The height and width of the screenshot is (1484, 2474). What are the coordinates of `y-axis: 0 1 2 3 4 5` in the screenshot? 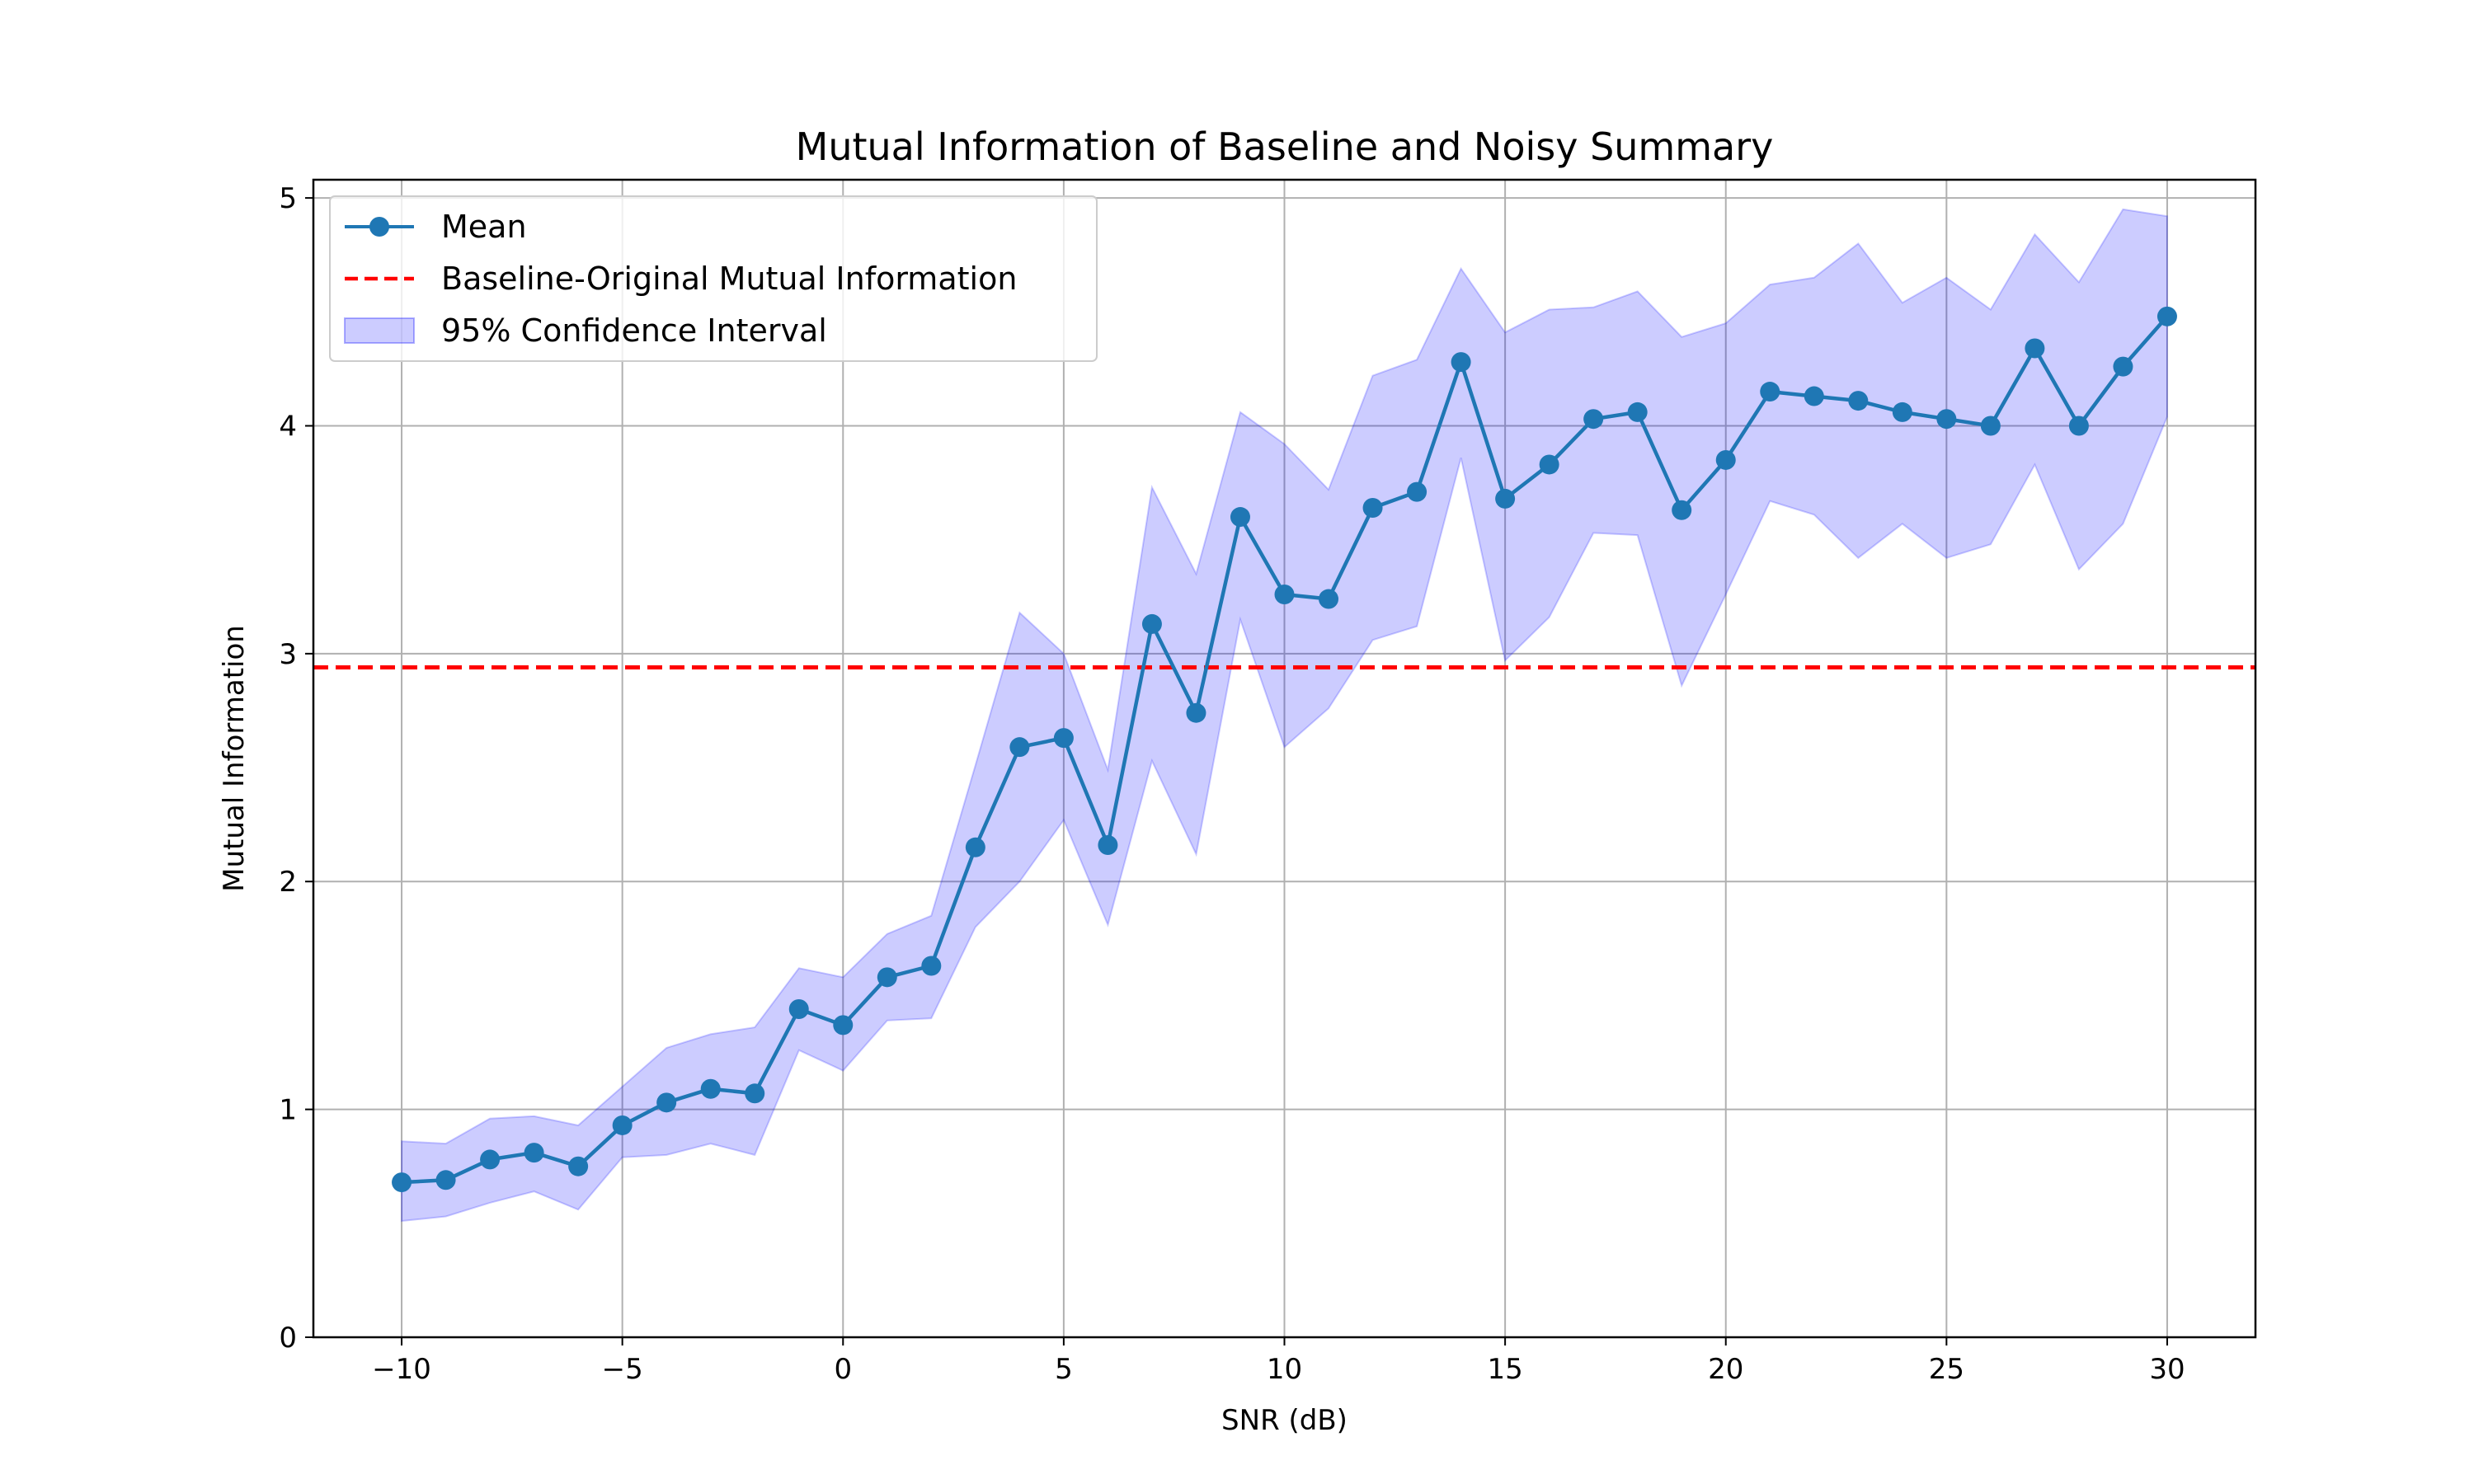 It's located at (296, 768).